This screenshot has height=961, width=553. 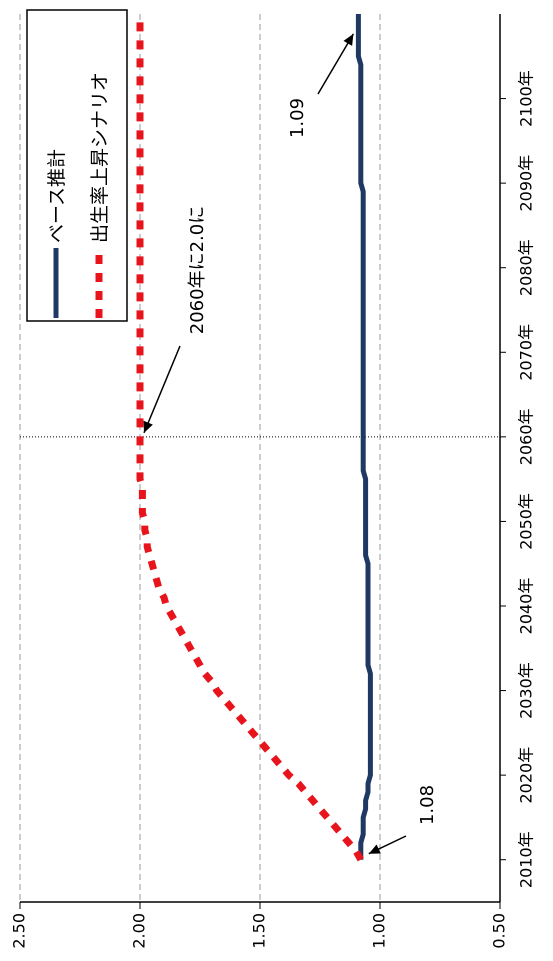 What do you see at coordinates (19, 931) in the screenshot?
I see `value-tick-label: 2.50` at bounding box center [19, 931].